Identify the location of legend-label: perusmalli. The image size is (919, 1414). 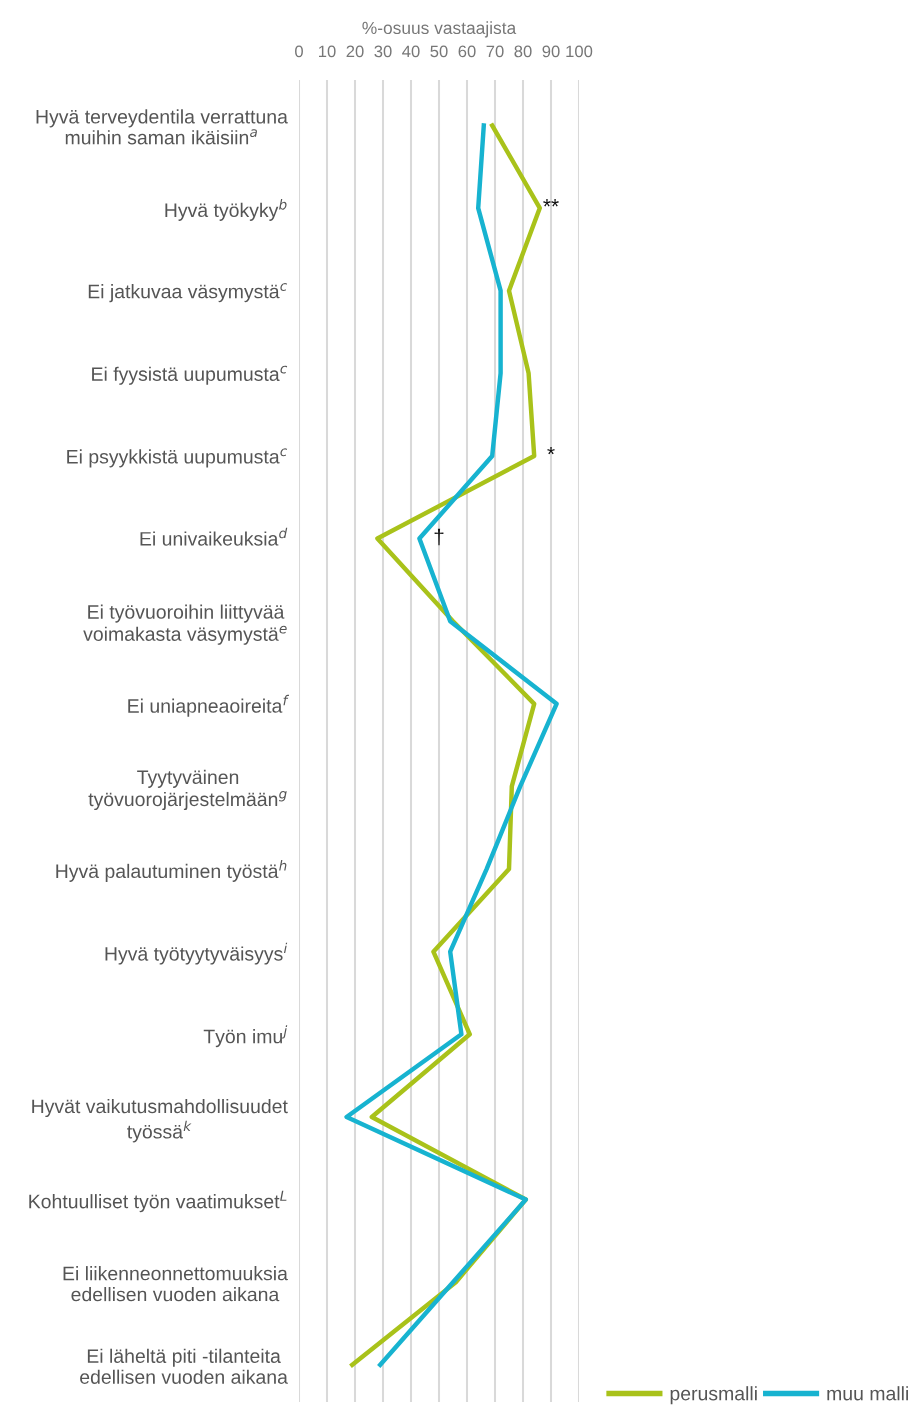
(713, 1395).